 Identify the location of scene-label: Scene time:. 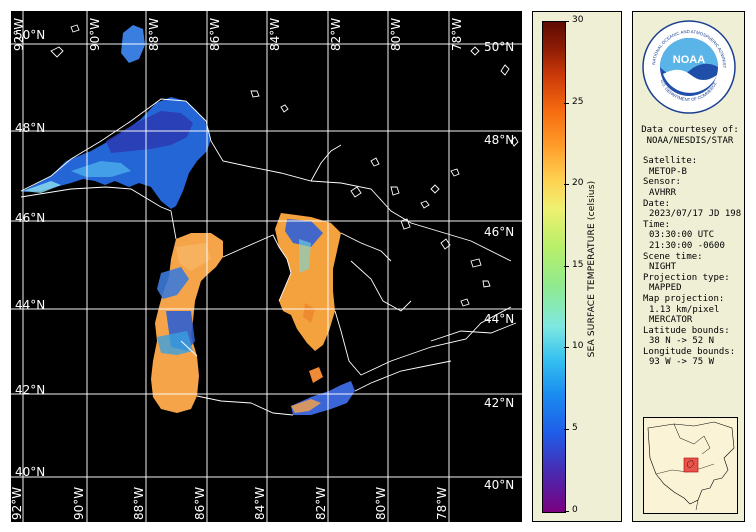
(673, 256).